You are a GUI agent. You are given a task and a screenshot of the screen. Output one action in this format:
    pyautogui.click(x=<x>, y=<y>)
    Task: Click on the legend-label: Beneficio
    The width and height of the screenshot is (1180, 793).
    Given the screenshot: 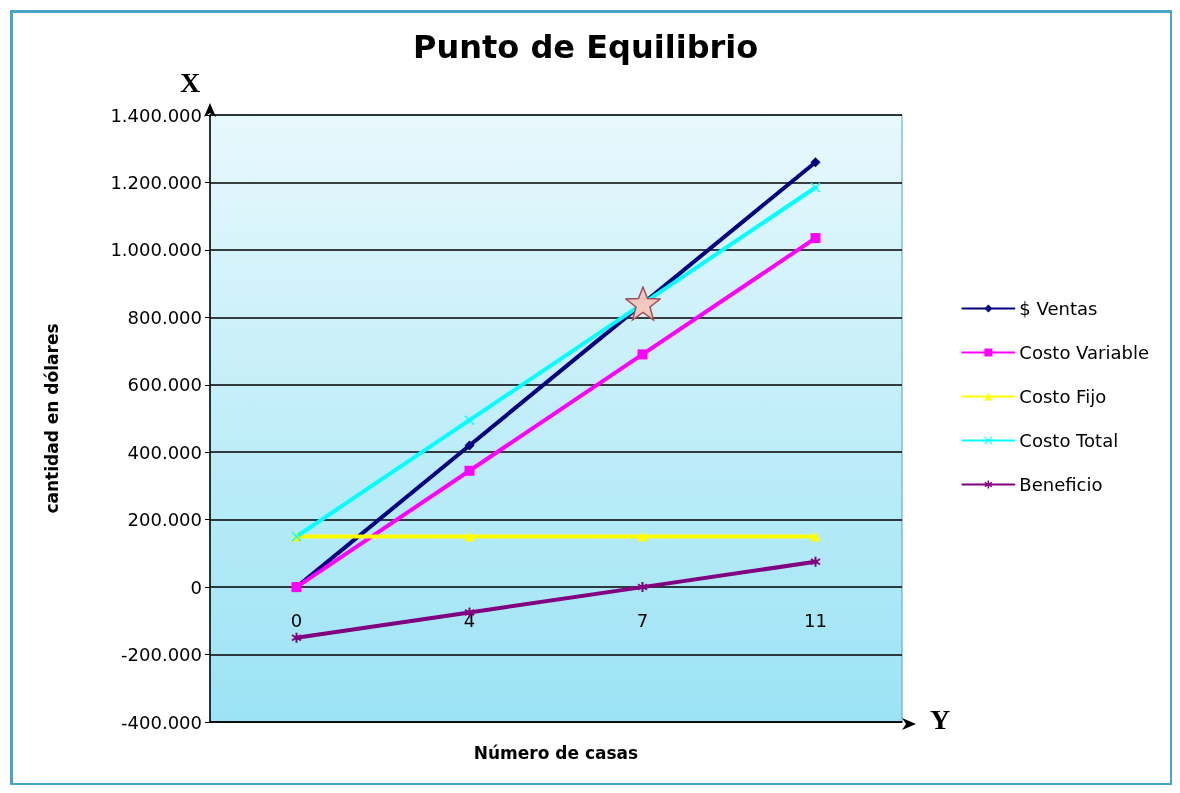 What is the action you would take?
    pyautogui.click(x=1061, y=484)
    